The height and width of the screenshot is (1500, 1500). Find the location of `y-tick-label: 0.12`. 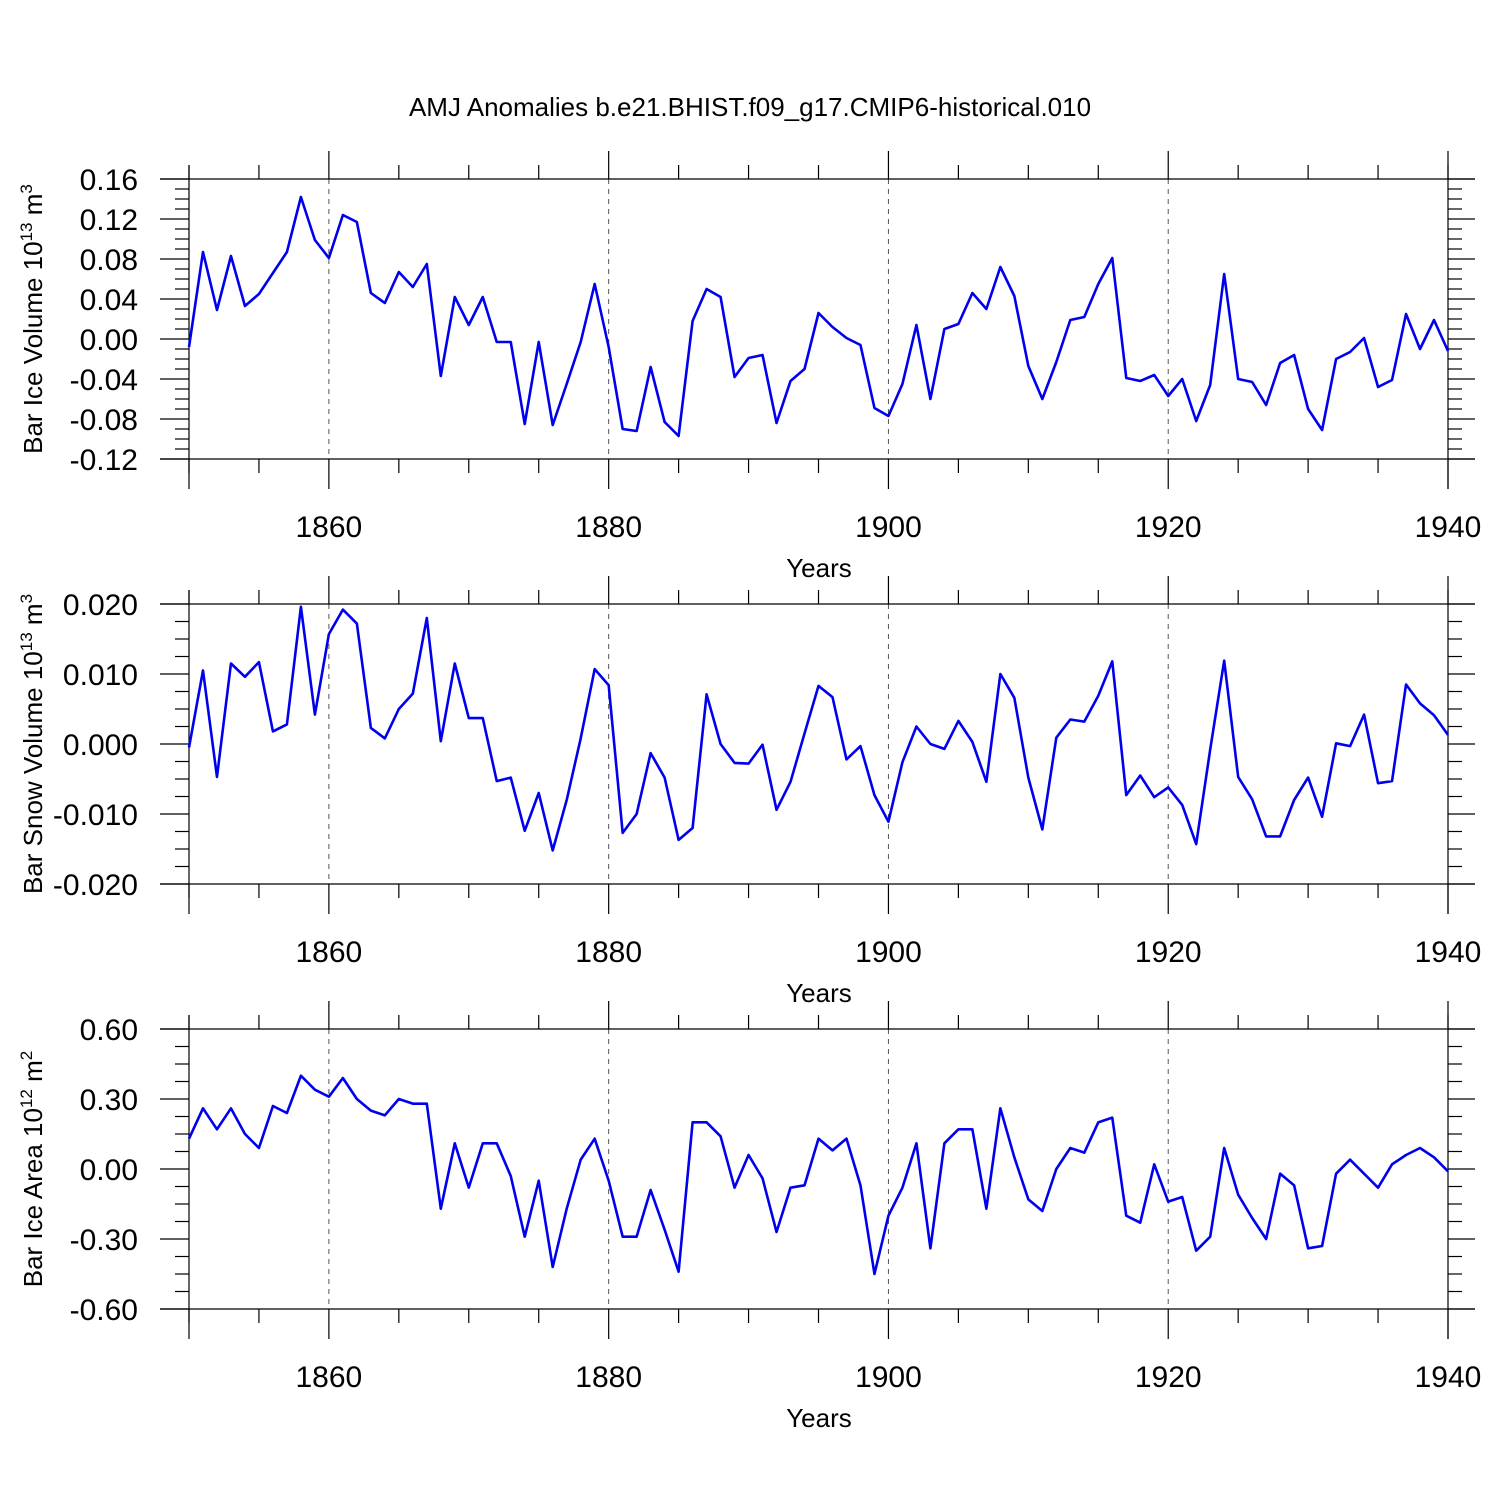

y-tick-label: 0.12 is located at coordinates (109, 220).